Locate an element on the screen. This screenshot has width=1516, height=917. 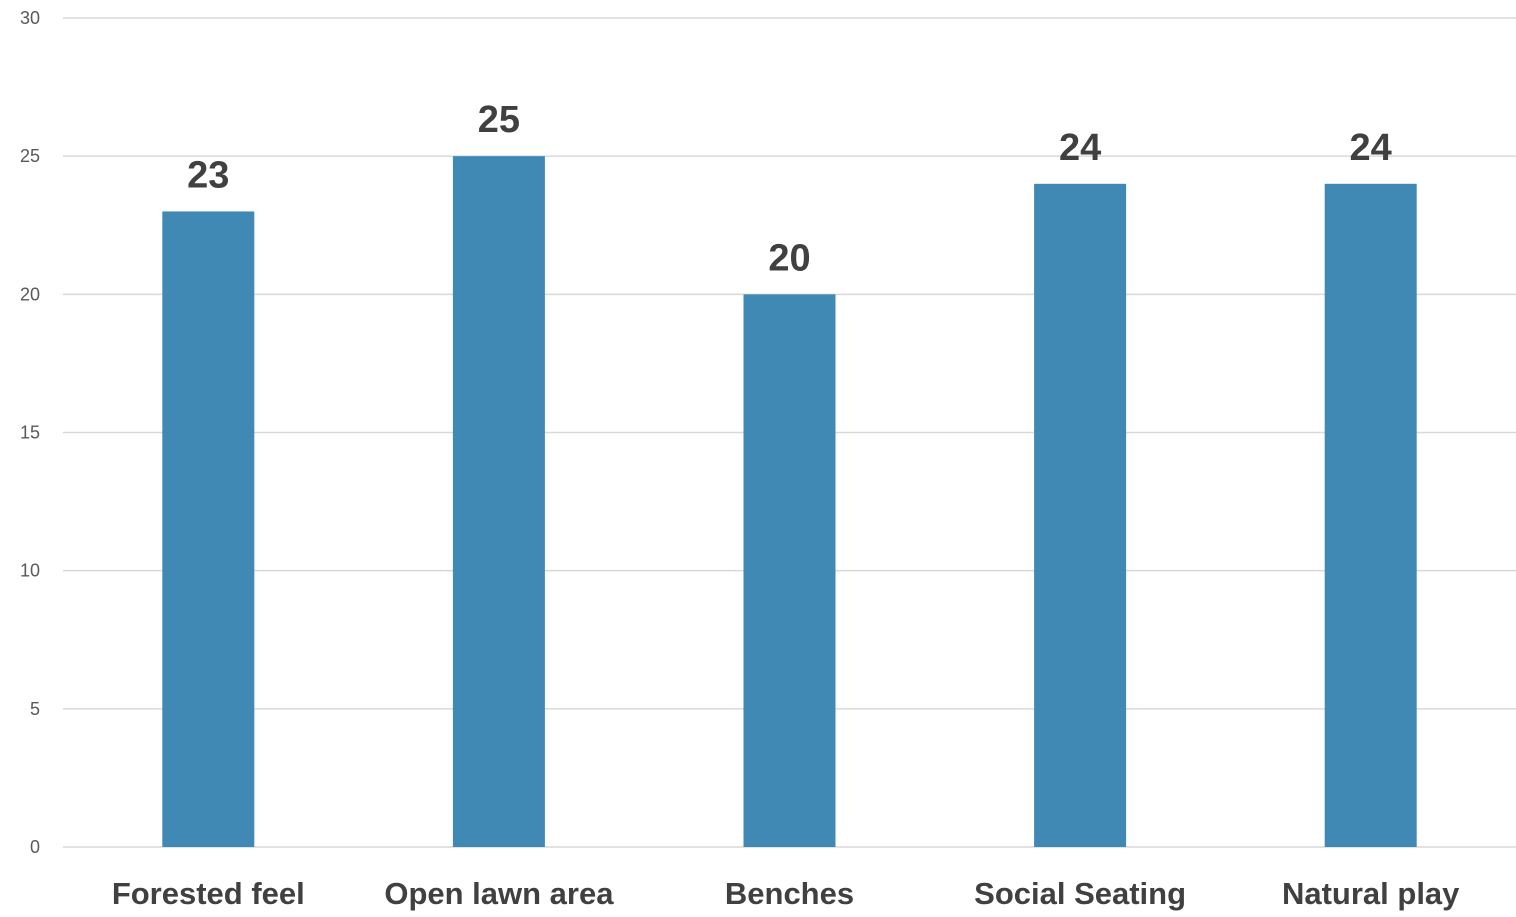
data-label: 20 is located at coordinates (789, 258).